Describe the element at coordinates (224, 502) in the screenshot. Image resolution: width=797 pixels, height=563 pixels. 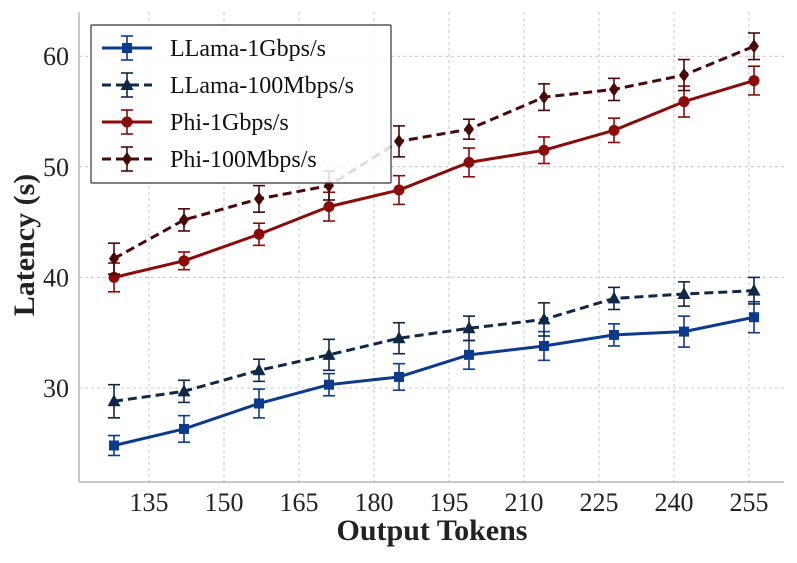
I see `x-tick-label: 150` at that location.